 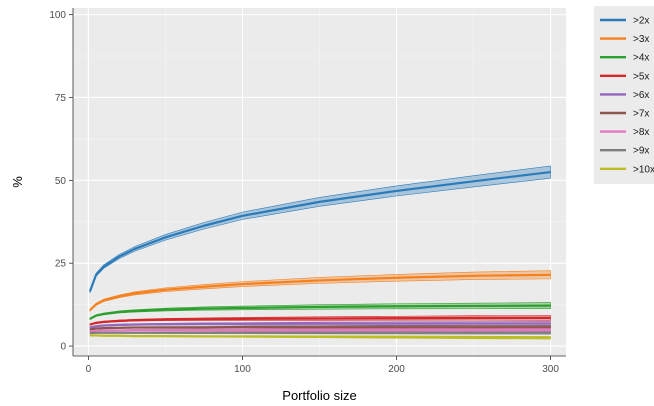 What do you see at coordinates (57, 15) in the screenshot?
I see `y-tick-label: 100` at bounding box center [57, 15].